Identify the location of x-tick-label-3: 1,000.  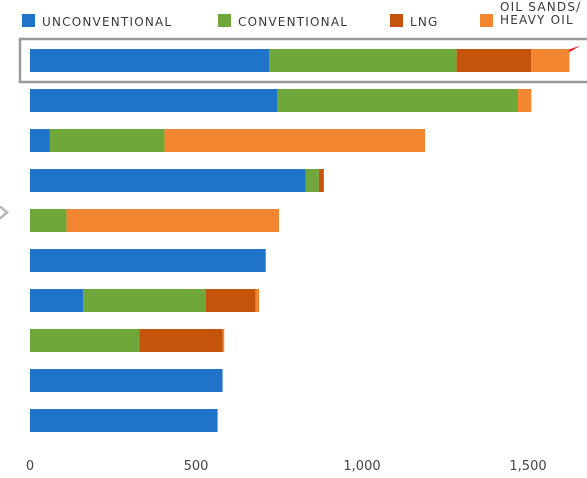
(361, 466).